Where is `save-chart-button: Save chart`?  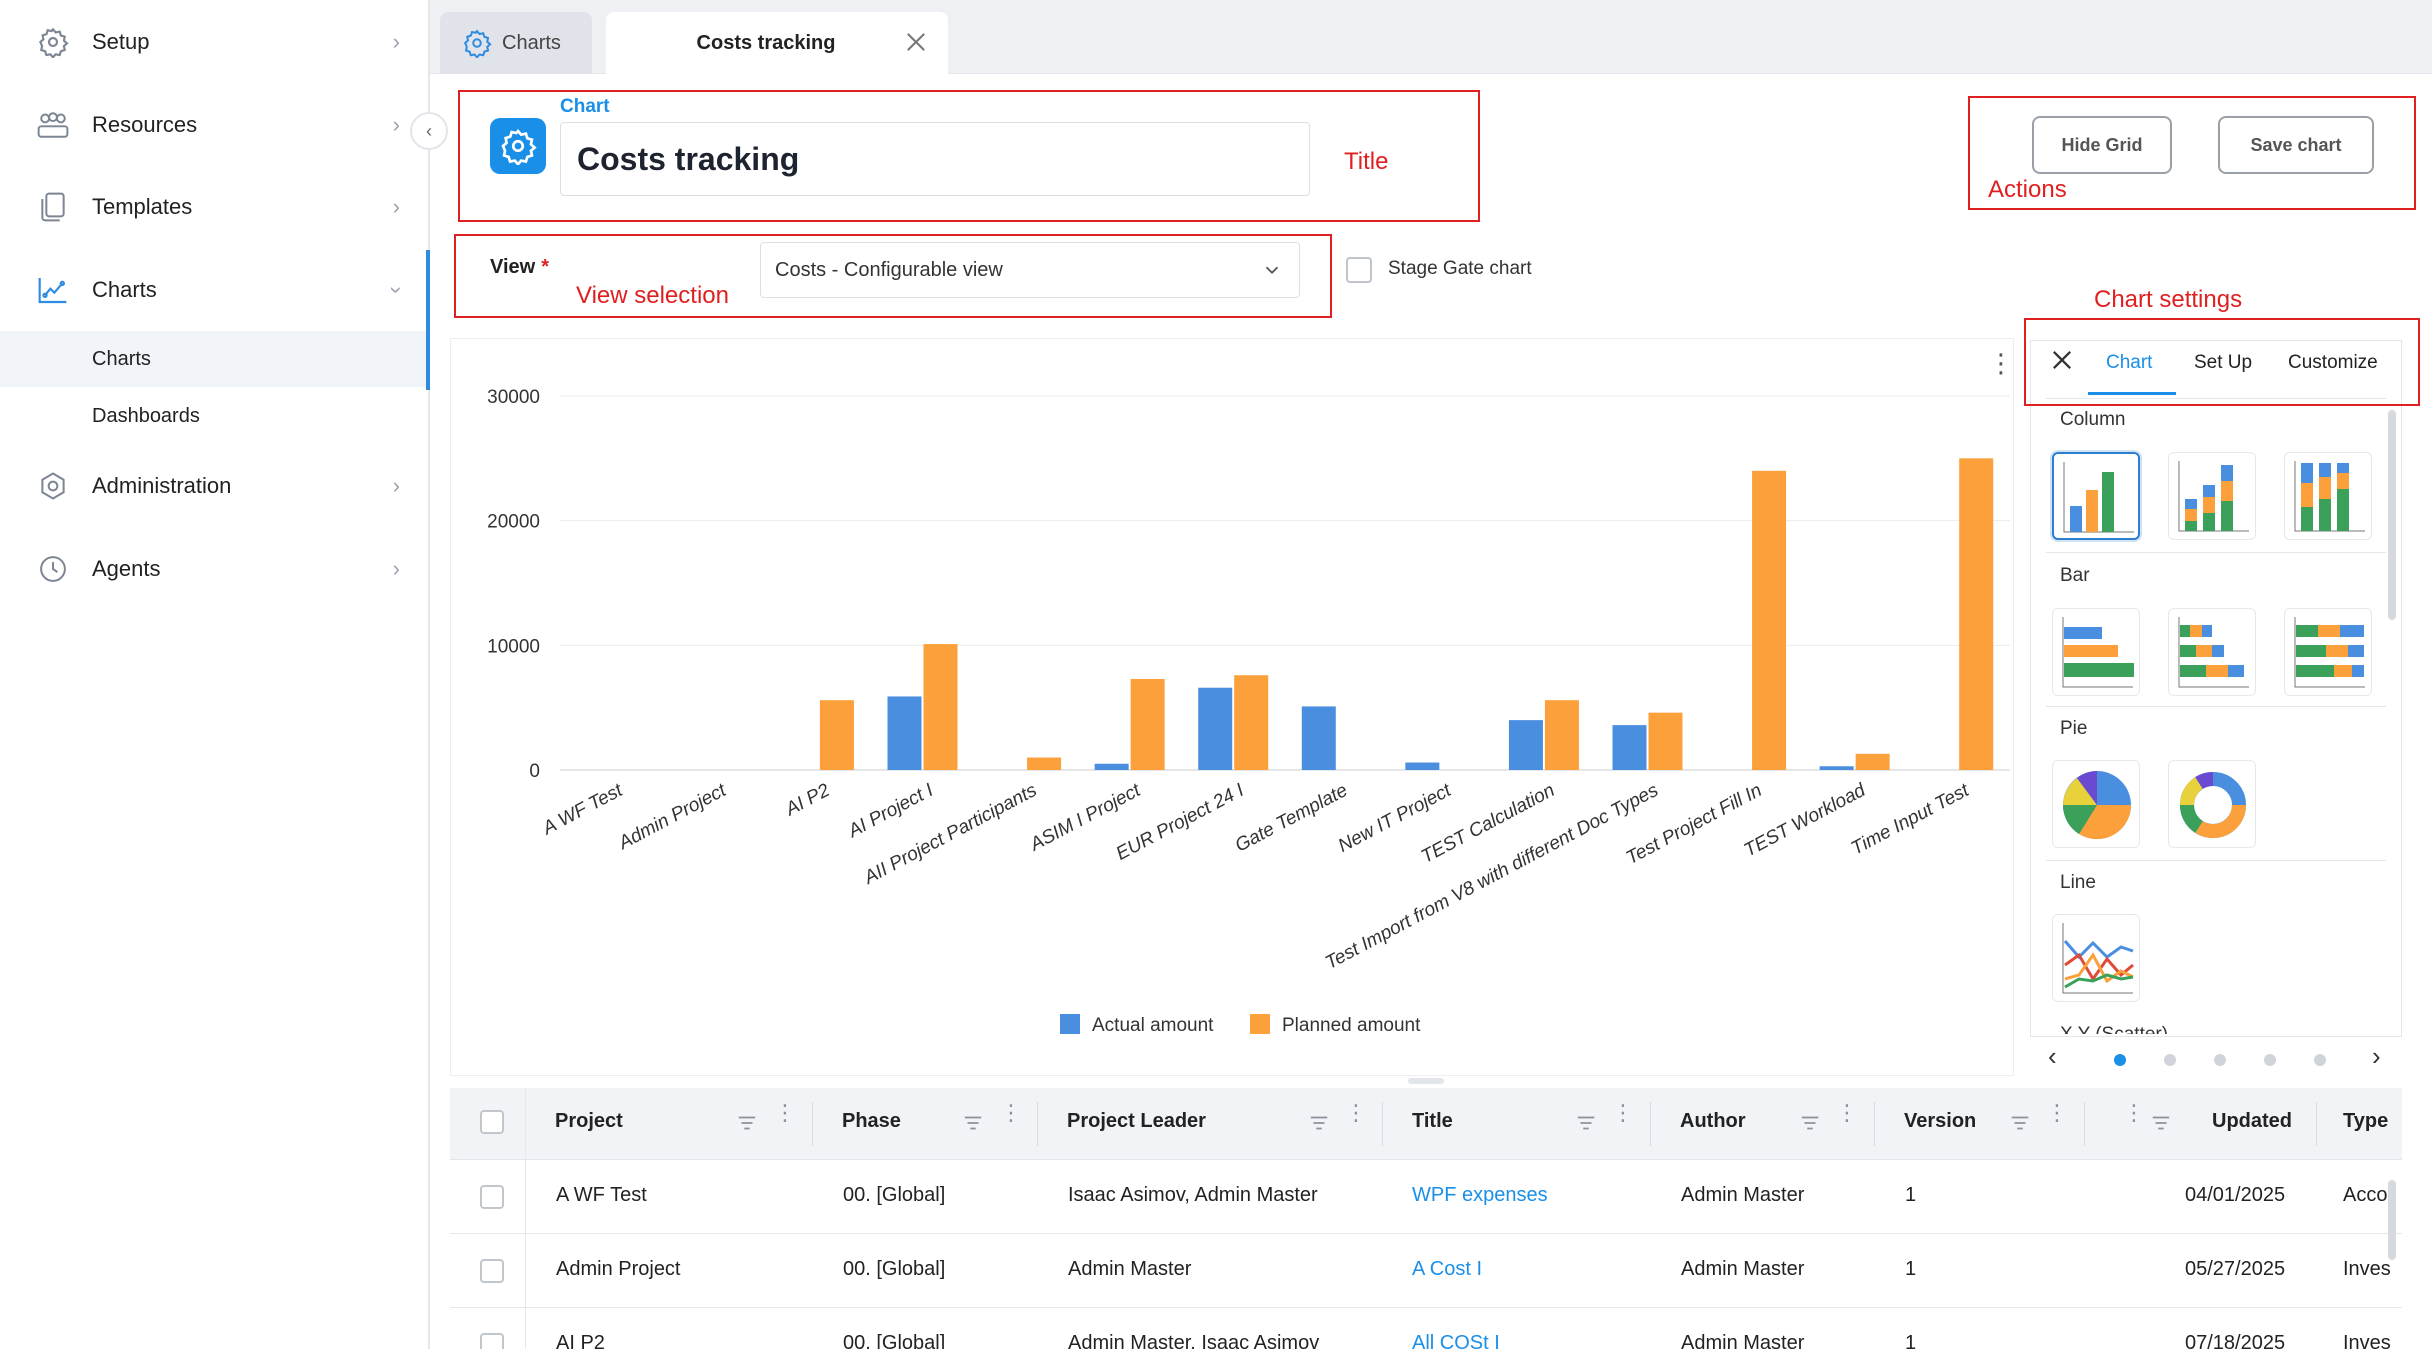
save-chart-button: Save chart is located at coordinates (2296, 145).